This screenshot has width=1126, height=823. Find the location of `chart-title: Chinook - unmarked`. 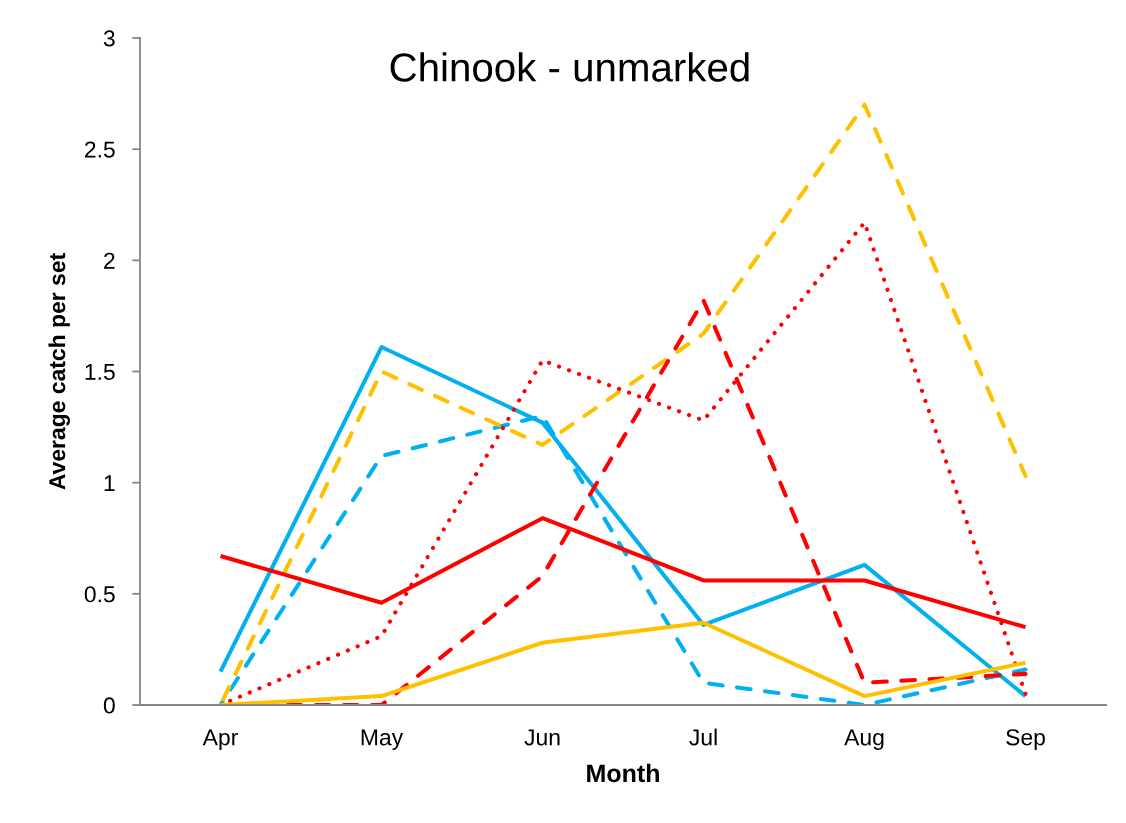

chart-title: Chinook - unmarked is located at coordinates (569, 67).